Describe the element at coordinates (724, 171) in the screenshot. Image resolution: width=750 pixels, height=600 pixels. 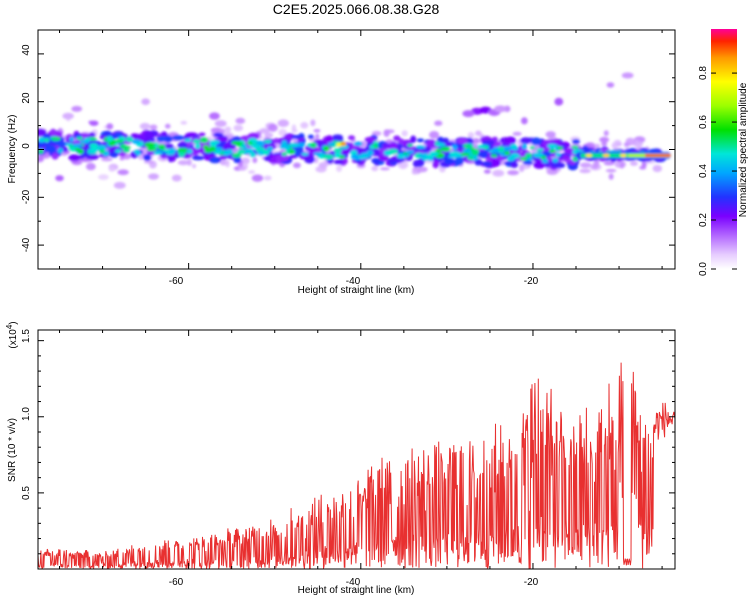
I see `colorbar-ticks` at that location.